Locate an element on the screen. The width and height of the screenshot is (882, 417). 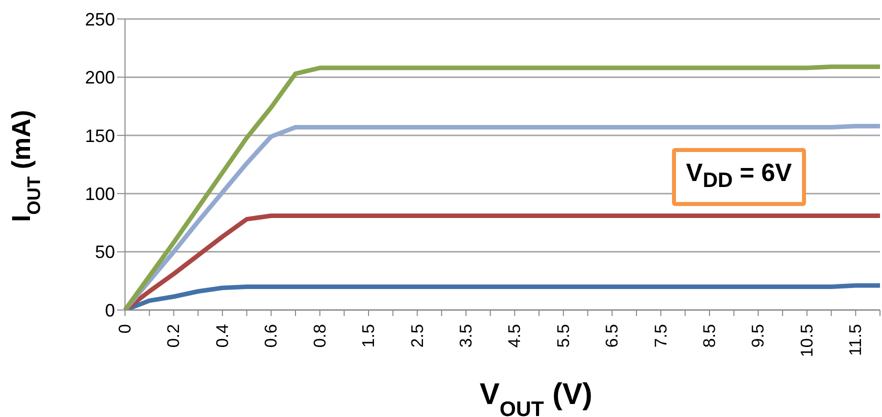
y-tick-label: 50 is located at coordinates (104, 252).